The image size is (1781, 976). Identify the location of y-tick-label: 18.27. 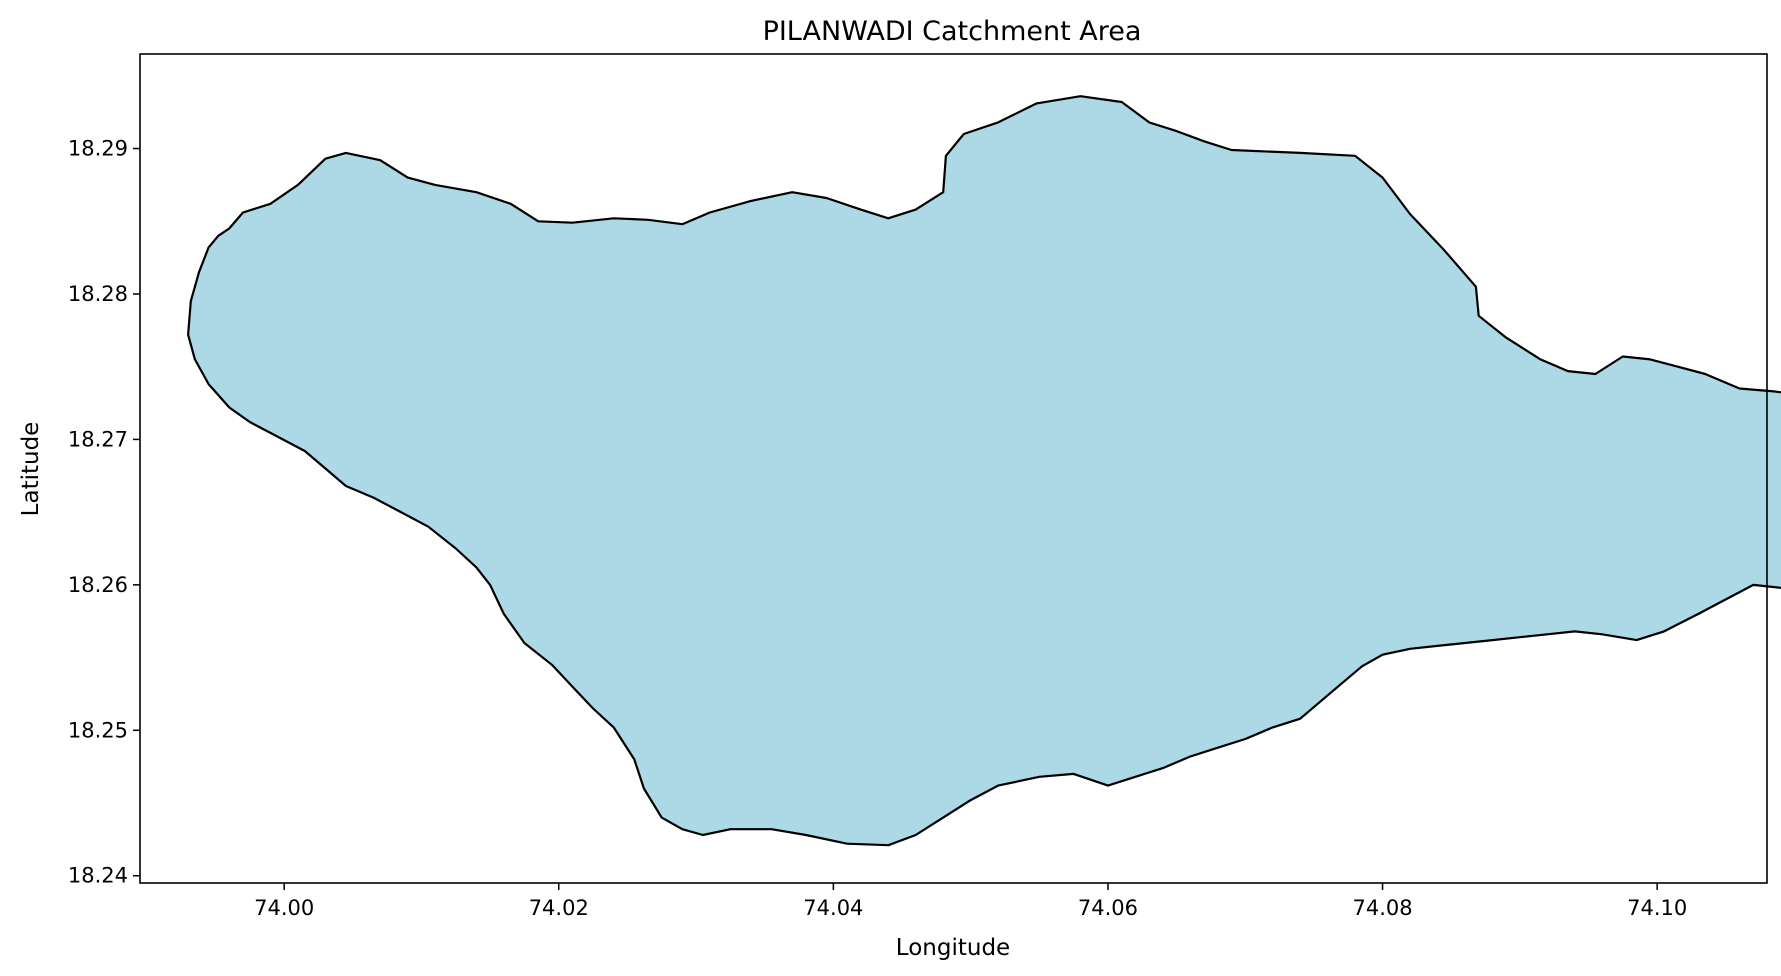
(98, 439).